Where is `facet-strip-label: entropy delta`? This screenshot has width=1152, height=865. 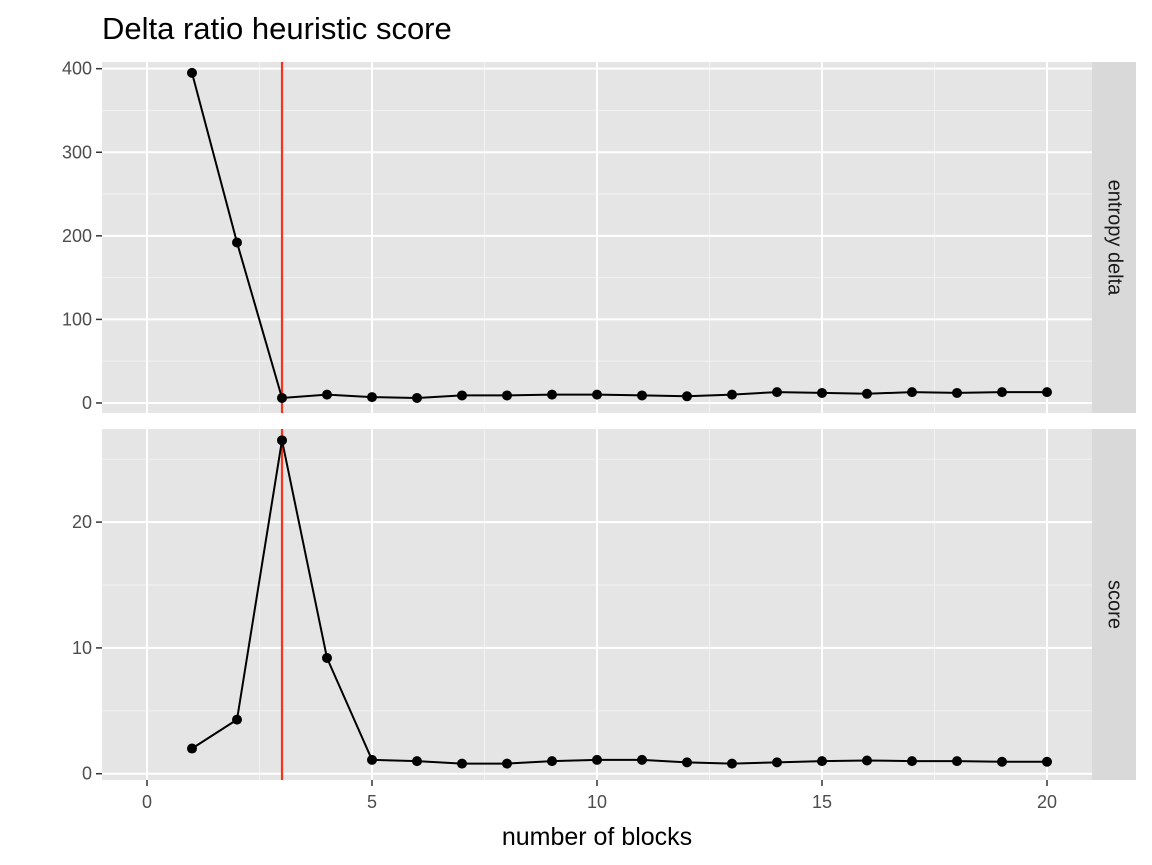 facet-strip-label: entropy delta is located at coordinates (1115, 238).